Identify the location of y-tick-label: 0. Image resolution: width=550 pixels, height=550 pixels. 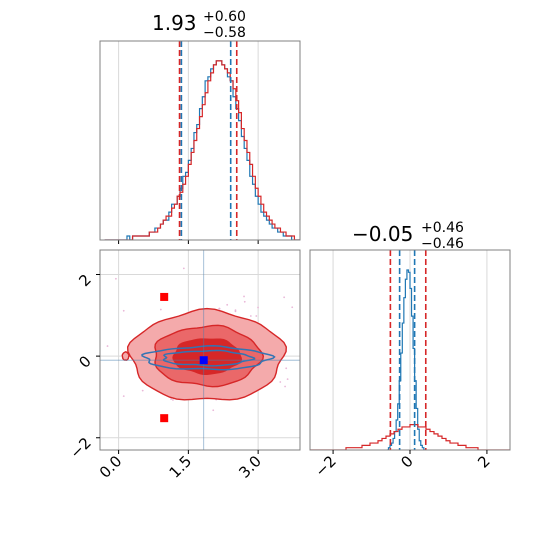
(84, 361).